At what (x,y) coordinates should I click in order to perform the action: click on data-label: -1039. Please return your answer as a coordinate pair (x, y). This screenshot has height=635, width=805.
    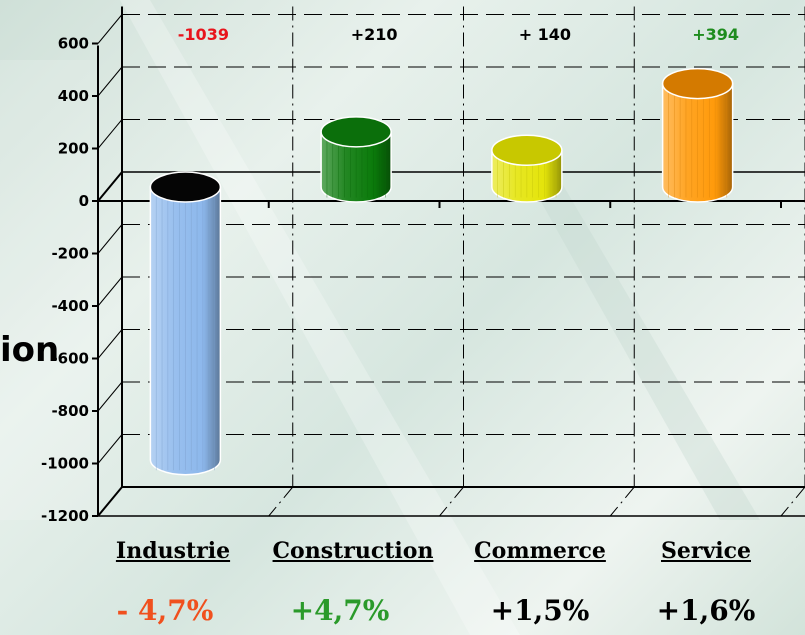
    Looking at the image, I should click on (203, 34).